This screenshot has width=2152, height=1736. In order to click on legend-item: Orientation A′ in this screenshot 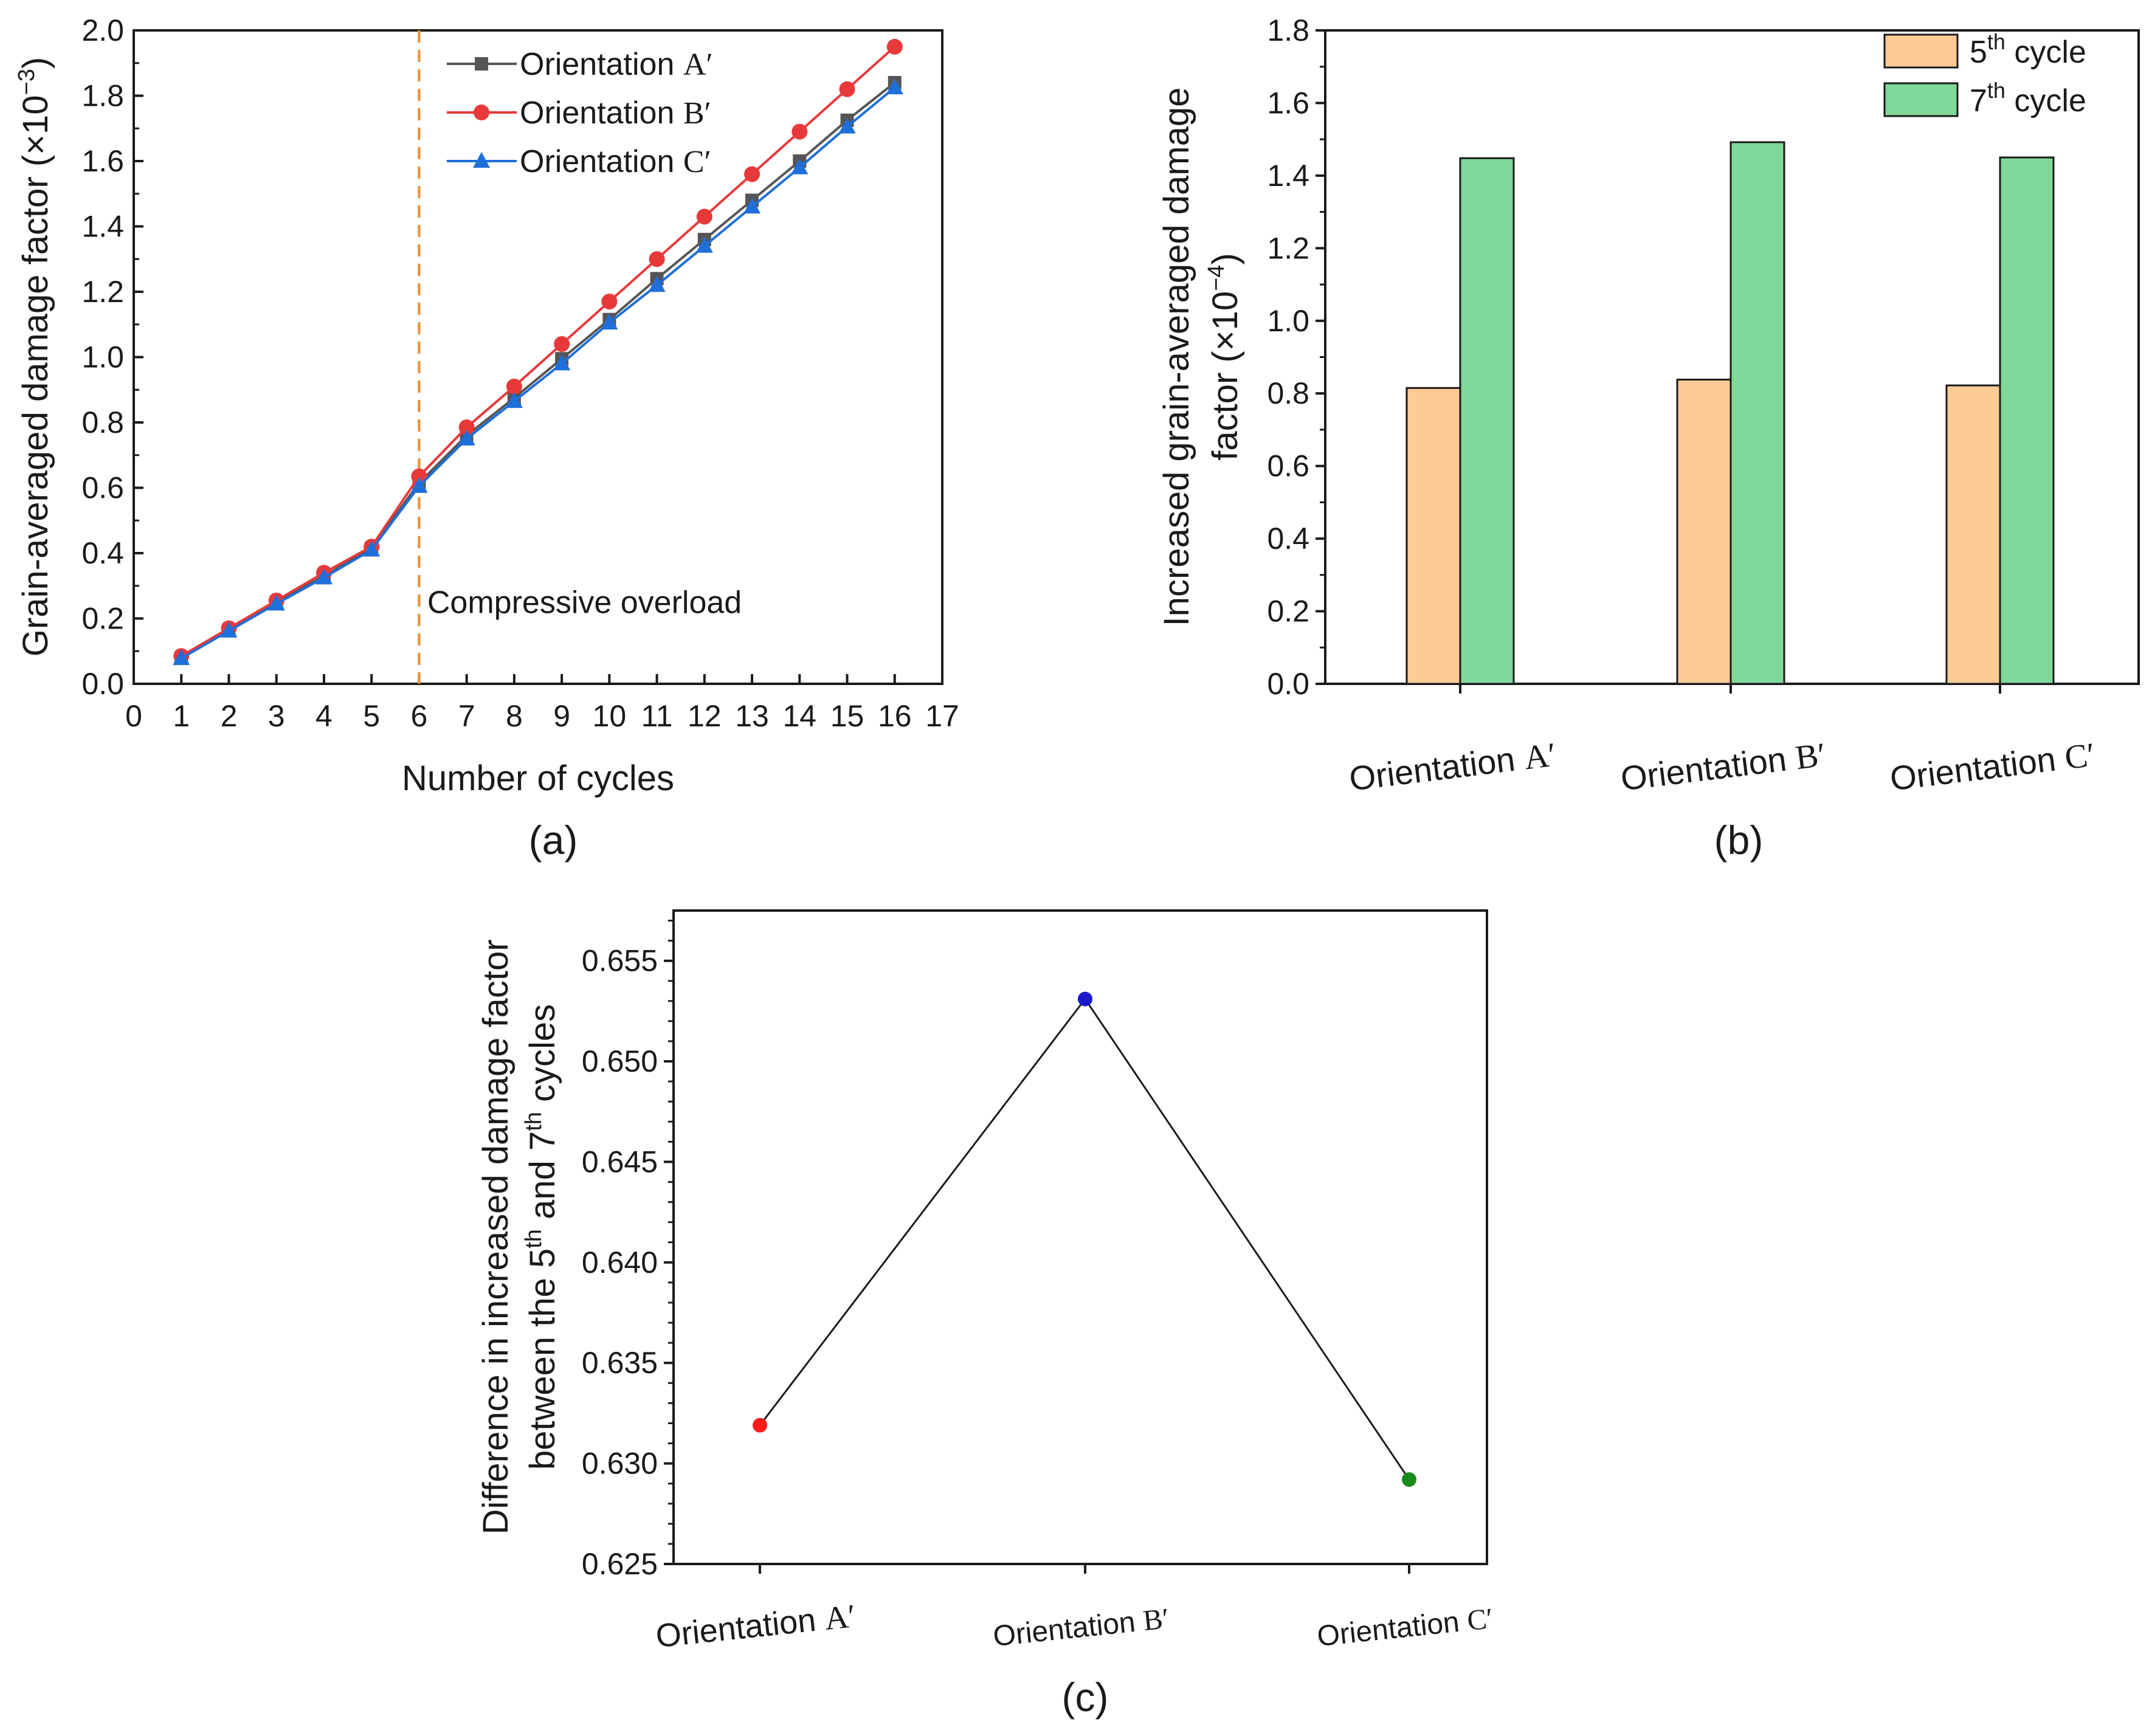, I will do `click(580, 64)`.